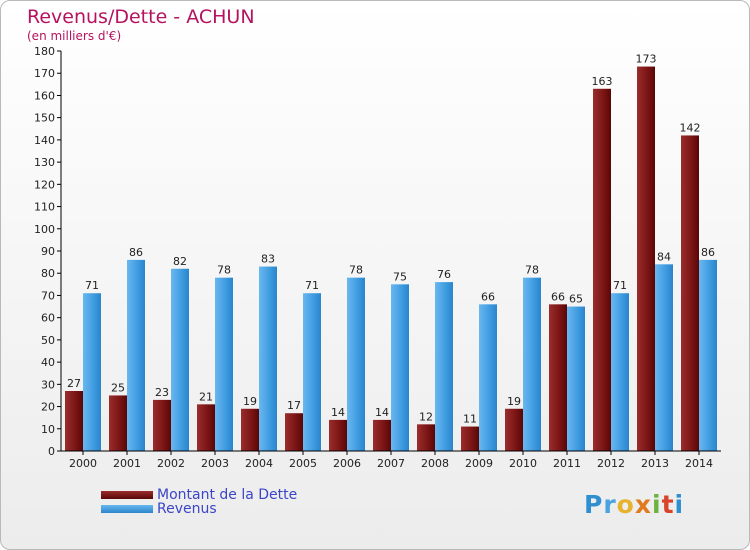 Image resolution: width=750 pixels, height=550 pixels. What do you see at coordinates (303, 463) in the screenshot?
I see `x-tick-label: 2005` at bounding box center [303, 463].